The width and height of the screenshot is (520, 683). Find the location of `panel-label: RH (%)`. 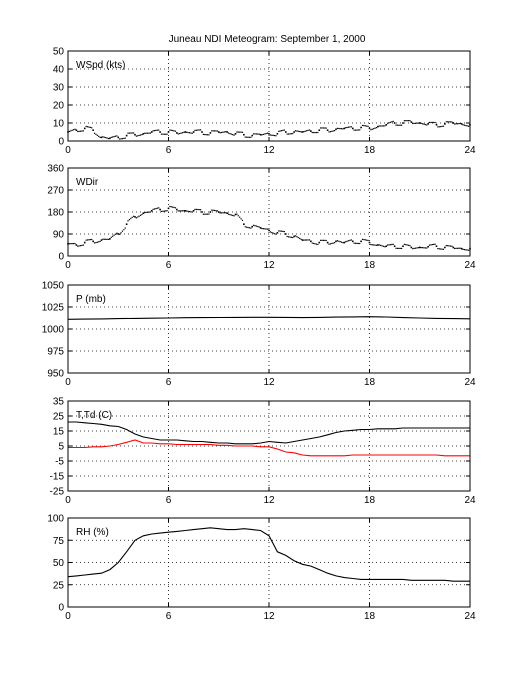

panel-label: RH (%) is located at coordinates (92, 532).